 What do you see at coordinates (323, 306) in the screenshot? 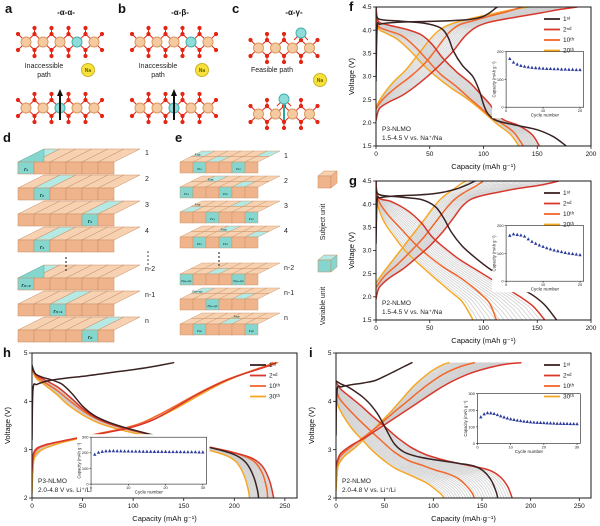
I see `variable-unit-legend-label: Variable unit` at bounding box center [323, 306].